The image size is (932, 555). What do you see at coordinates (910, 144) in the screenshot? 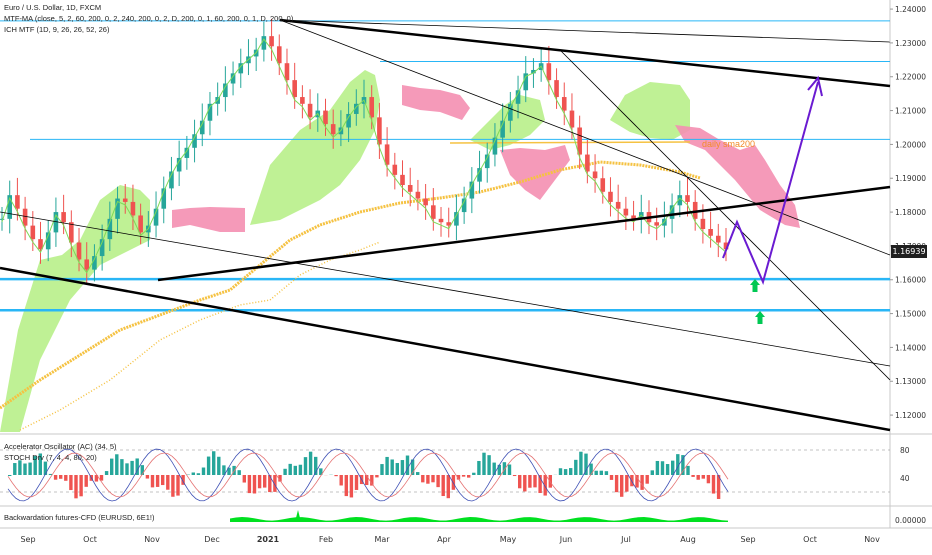
I see `y-tick-label: 1.20000` at bounding box center [910, 144].